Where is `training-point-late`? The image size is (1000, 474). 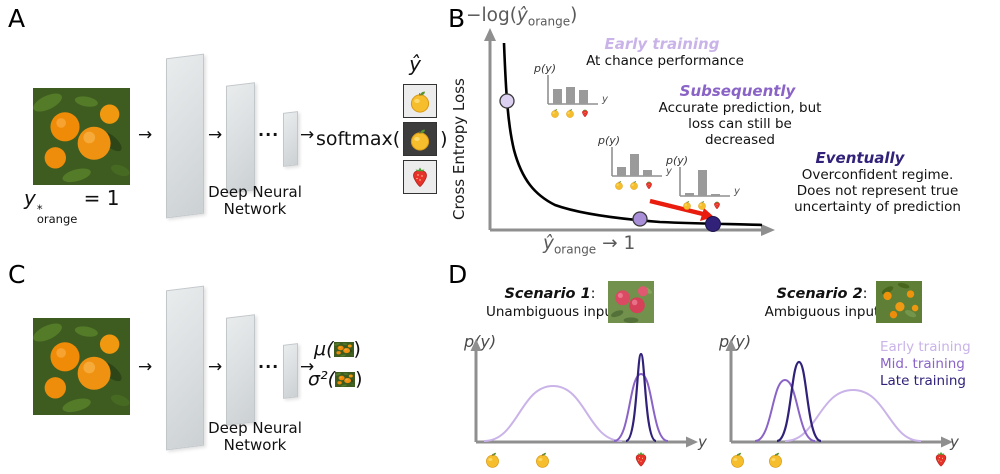 training-point-late is located at coordinates (713, 224).